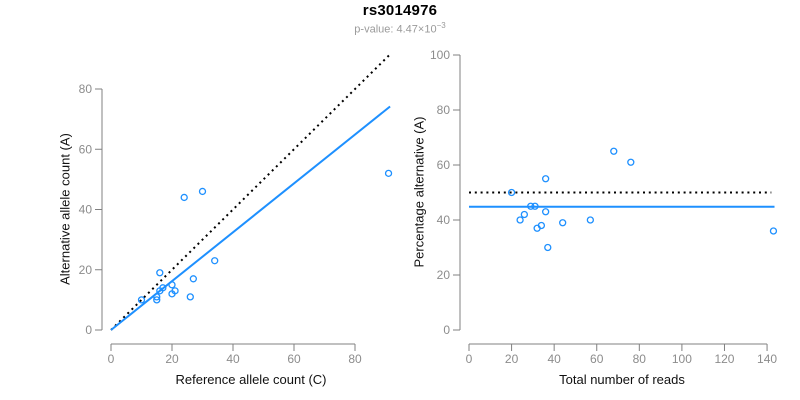 The image size is (800, 400). What do you see at coordinates (682, 359) in the screenshot?
I see `x-tick-label: 100` at bounding box center [682, 359].